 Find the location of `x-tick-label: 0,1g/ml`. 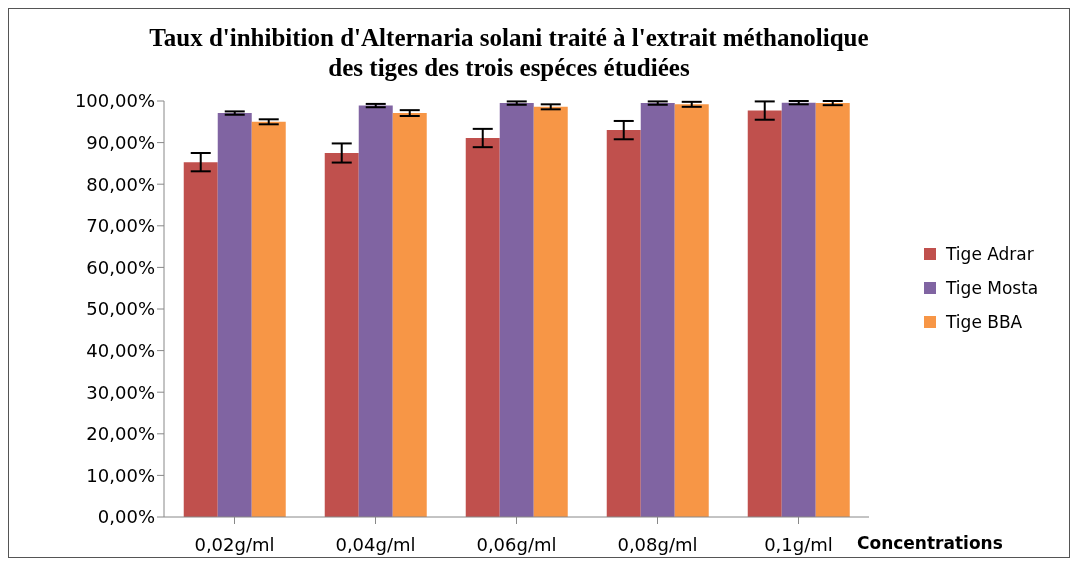

x-tick-label: 0,1g/ml is located at coordinates (798, 544).